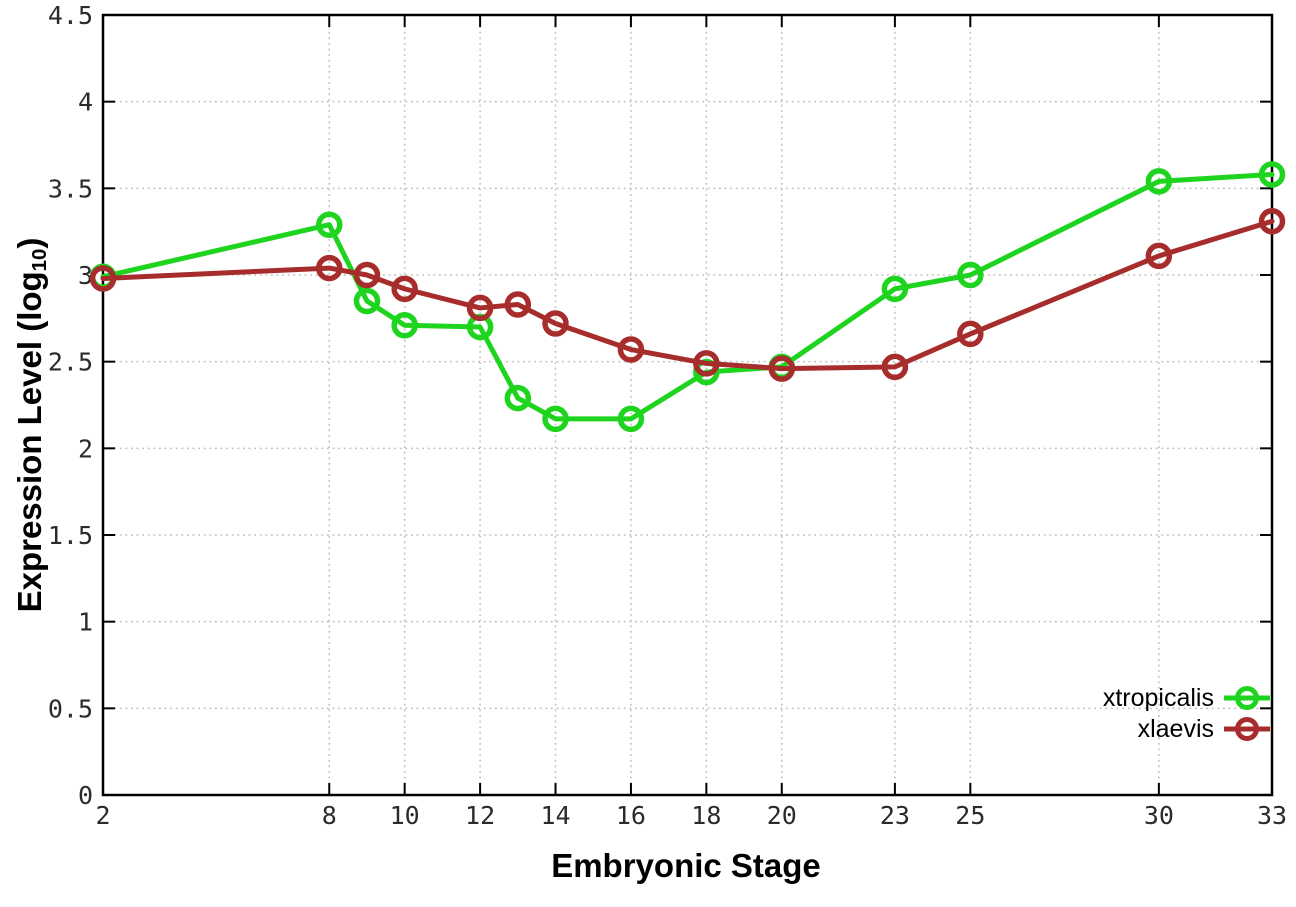 The height and width of the screenshot is (907, 1296). What do you see at coordinates (1159, 815) in the screenshot?
I see `x-tick-label: 30` at bounding box center [1159, 815].